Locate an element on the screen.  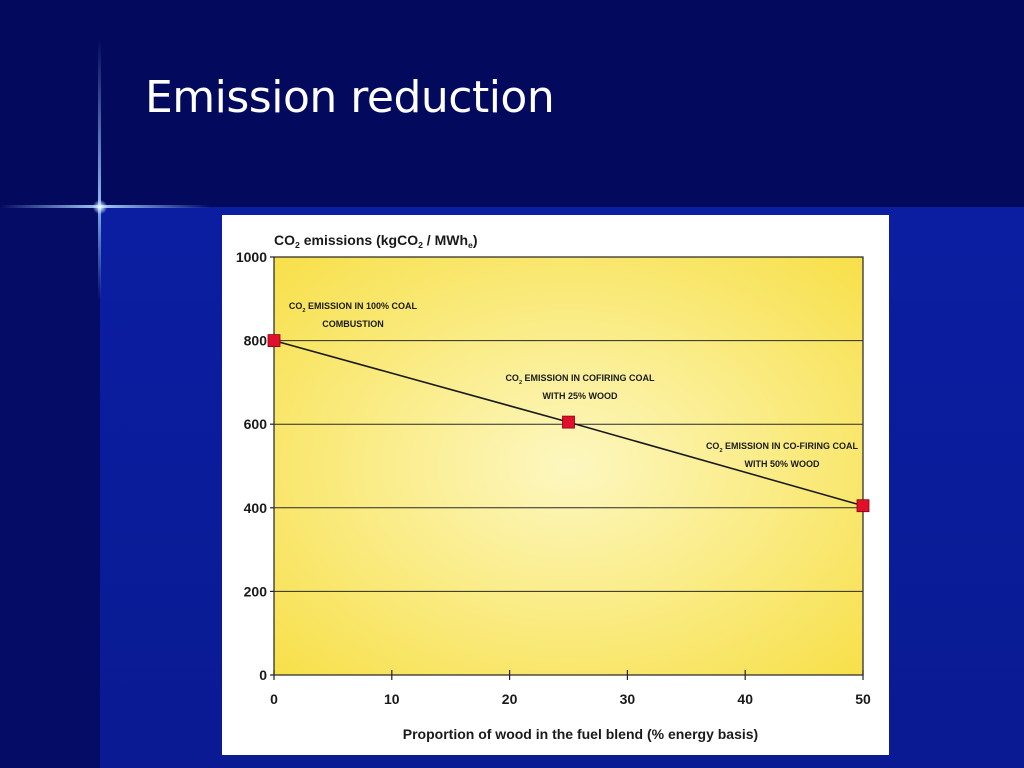
y-tick-label-0: 0 is located at coordinates (263, 675).